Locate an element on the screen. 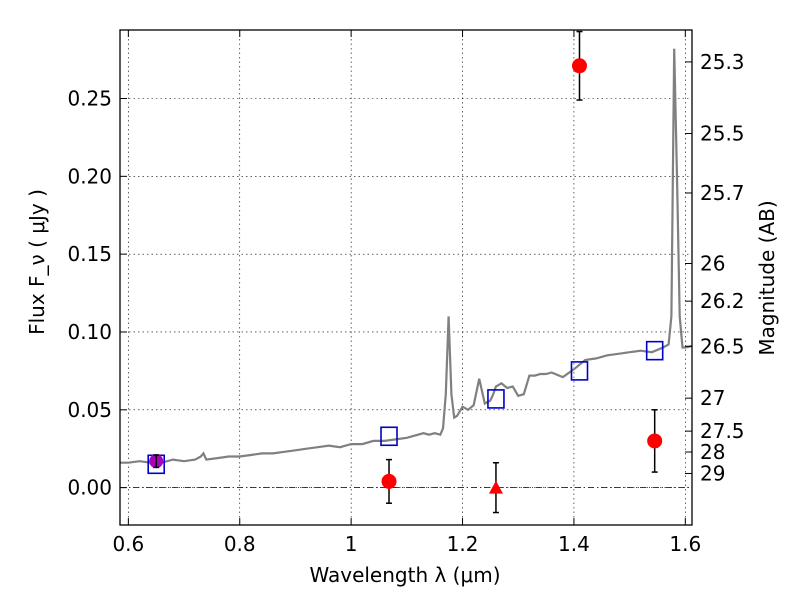 This screenshot has width=800, height=604. magnitude-tick-label: 27 is located at coordinates (712, 398).